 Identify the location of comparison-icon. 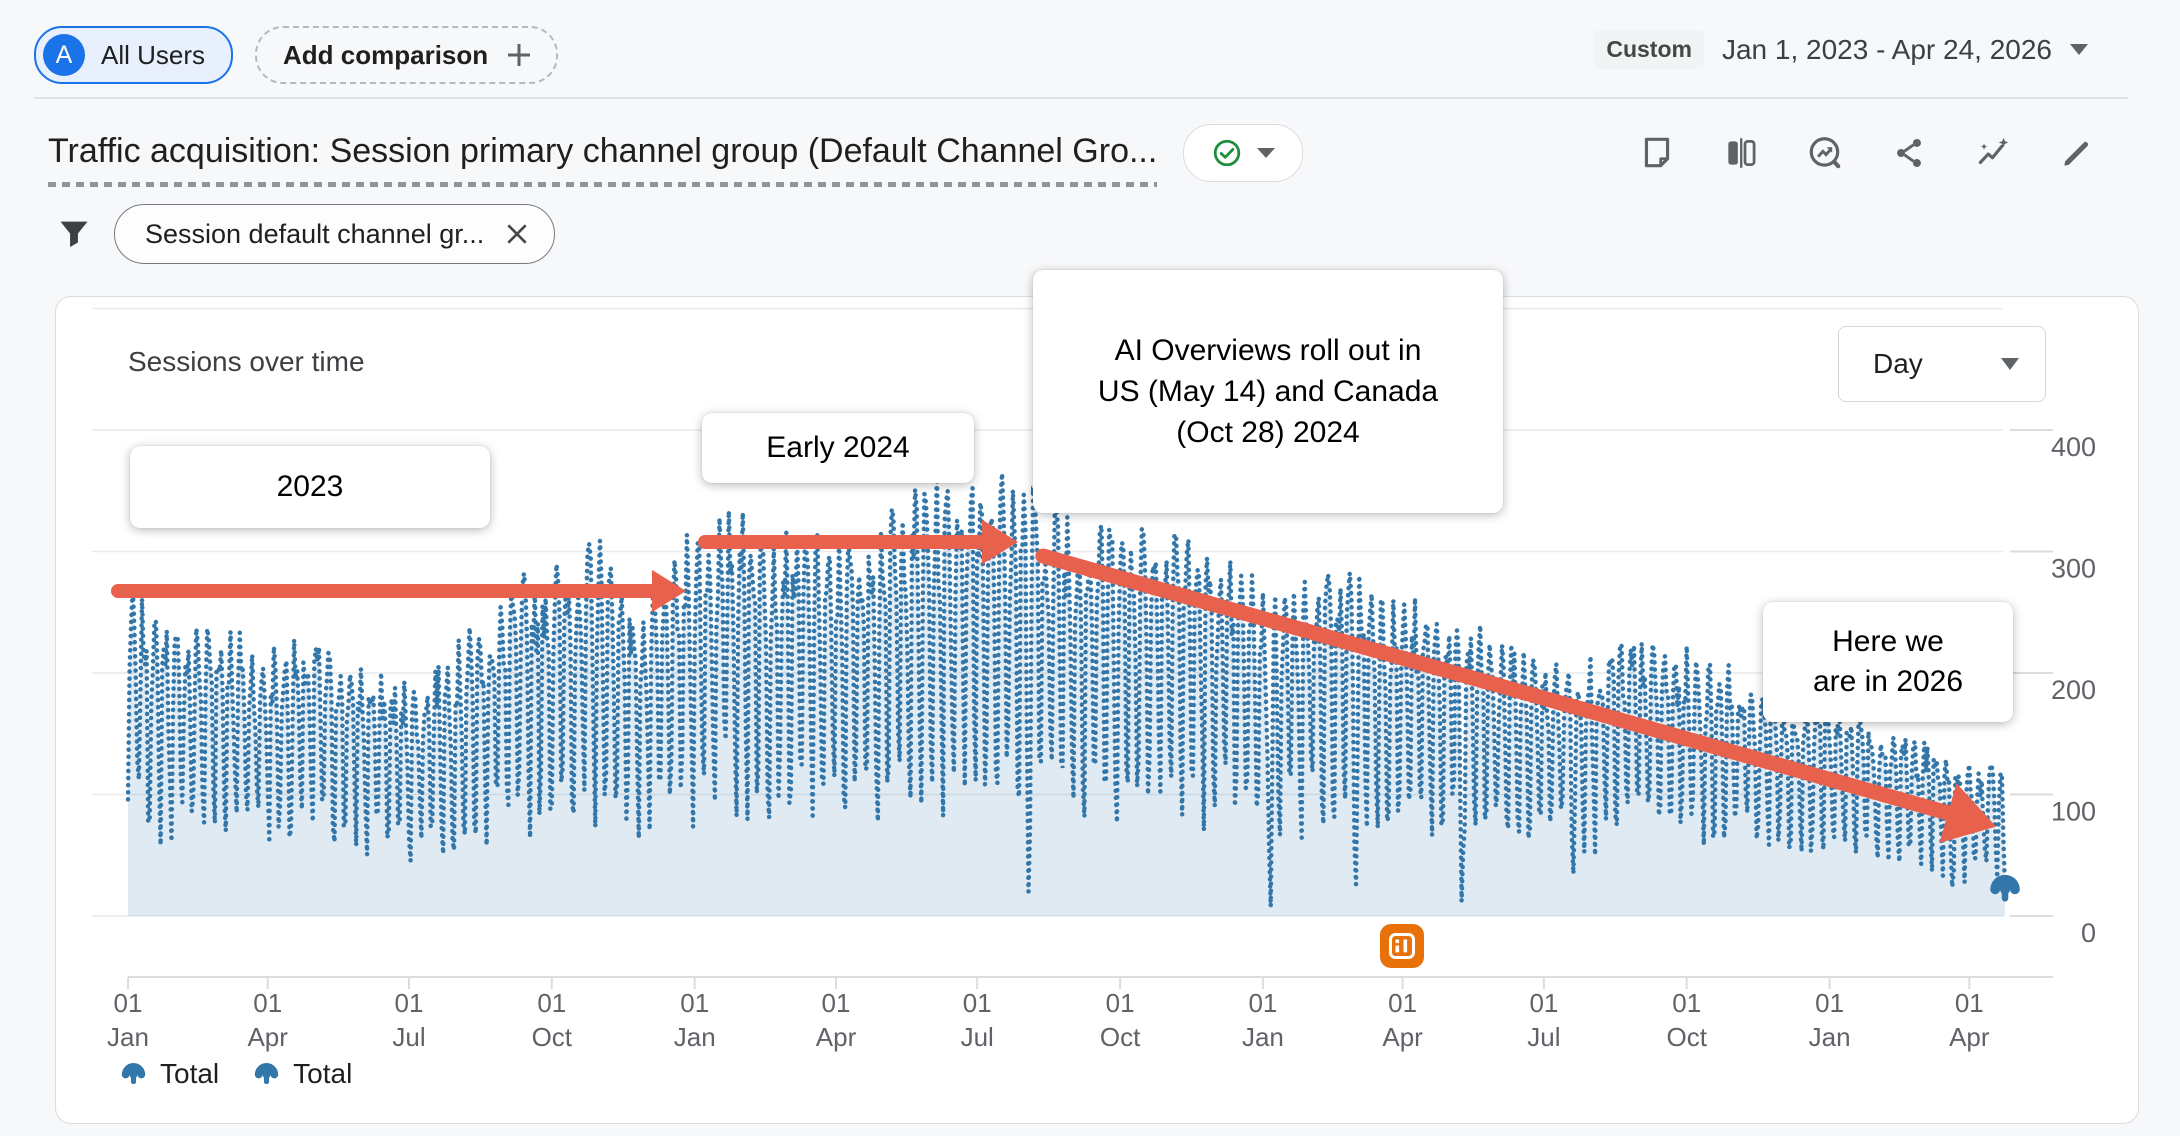
(1741, 153).